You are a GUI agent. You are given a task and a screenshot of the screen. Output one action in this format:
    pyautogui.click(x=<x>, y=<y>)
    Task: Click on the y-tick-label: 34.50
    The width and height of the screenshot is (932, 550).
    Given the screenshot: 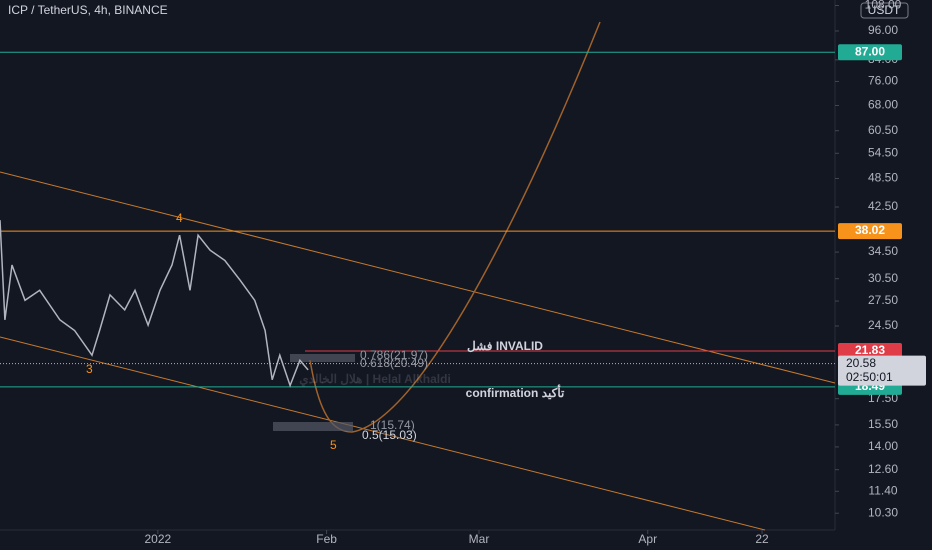 What is the action you would take?
    pyautogui.click(x=883, y=251)
    